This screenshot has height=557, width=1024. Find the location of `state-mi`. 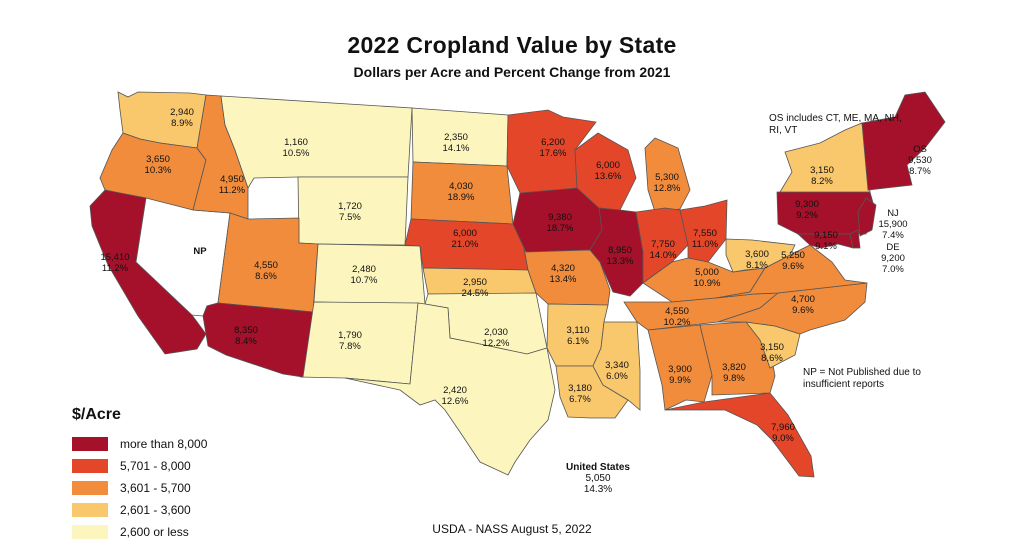

state-mi is located at coordinates (667, 175).